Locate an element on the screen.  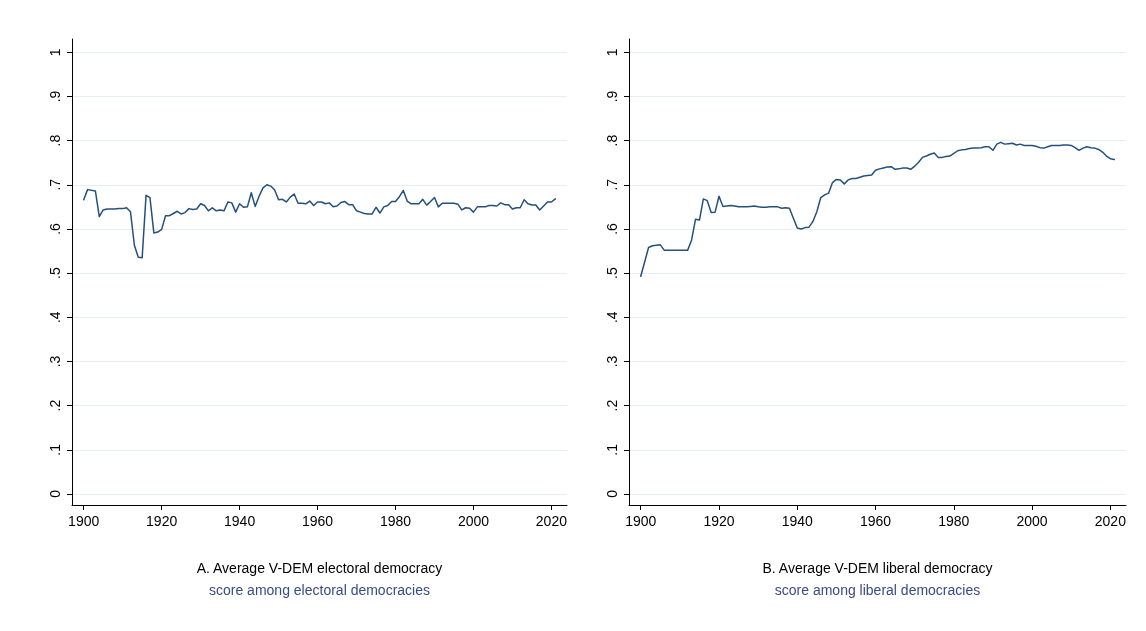
text: score among electoral democracies is located at coordinates (319, 590).